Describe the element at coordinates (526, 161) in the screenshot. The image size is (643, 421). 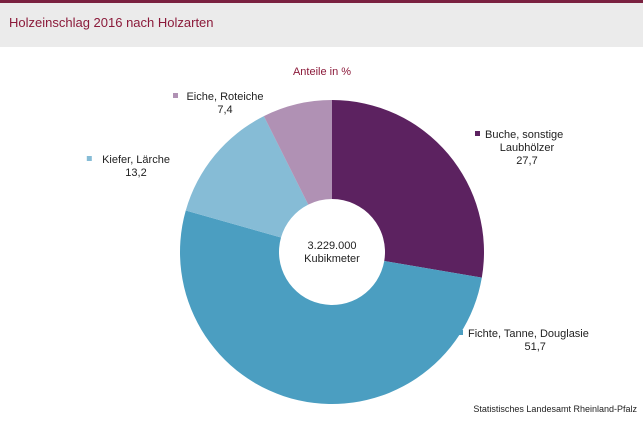
I see `slice-value-label: 27,7` at that location.